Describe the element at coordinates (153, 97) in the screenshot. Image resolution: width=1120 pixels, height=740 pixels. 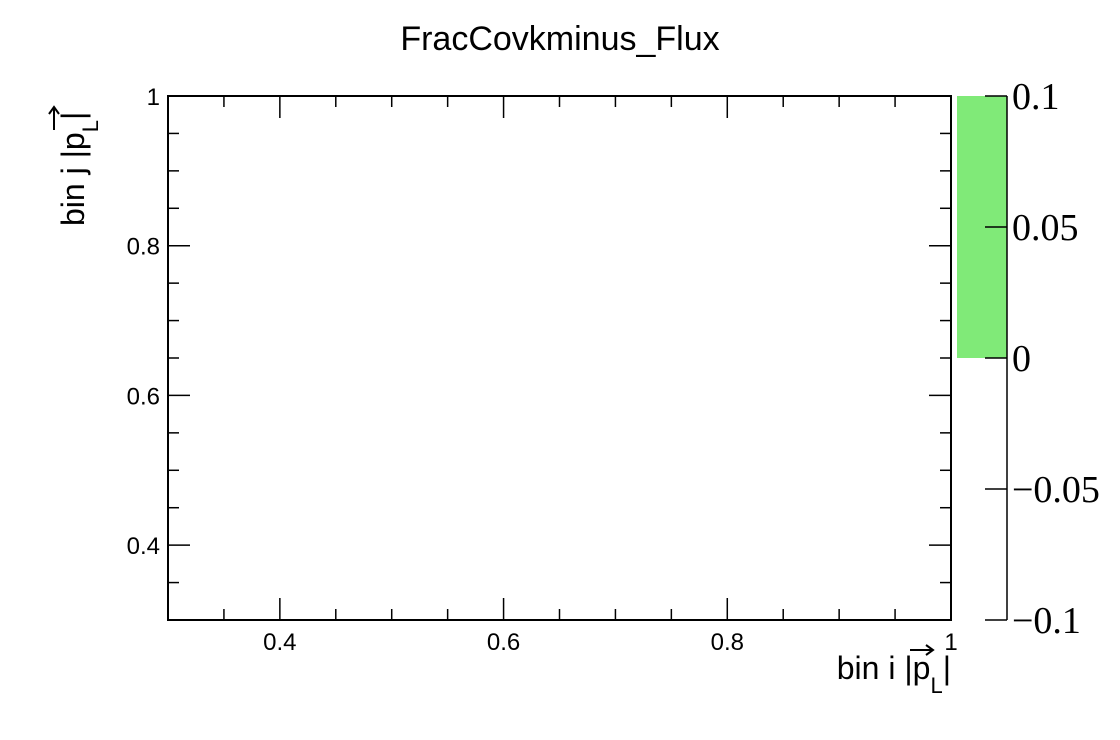
I see `y-tick-label: 1` at that location.